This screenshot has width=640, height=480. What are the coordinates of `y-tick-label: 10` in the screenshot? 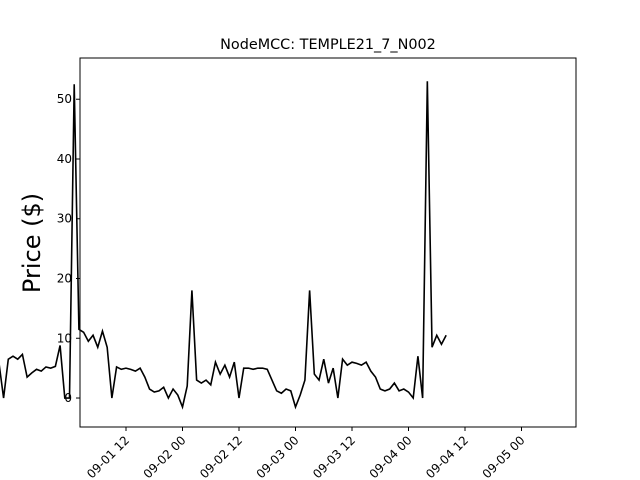 It's located at (64, 338).